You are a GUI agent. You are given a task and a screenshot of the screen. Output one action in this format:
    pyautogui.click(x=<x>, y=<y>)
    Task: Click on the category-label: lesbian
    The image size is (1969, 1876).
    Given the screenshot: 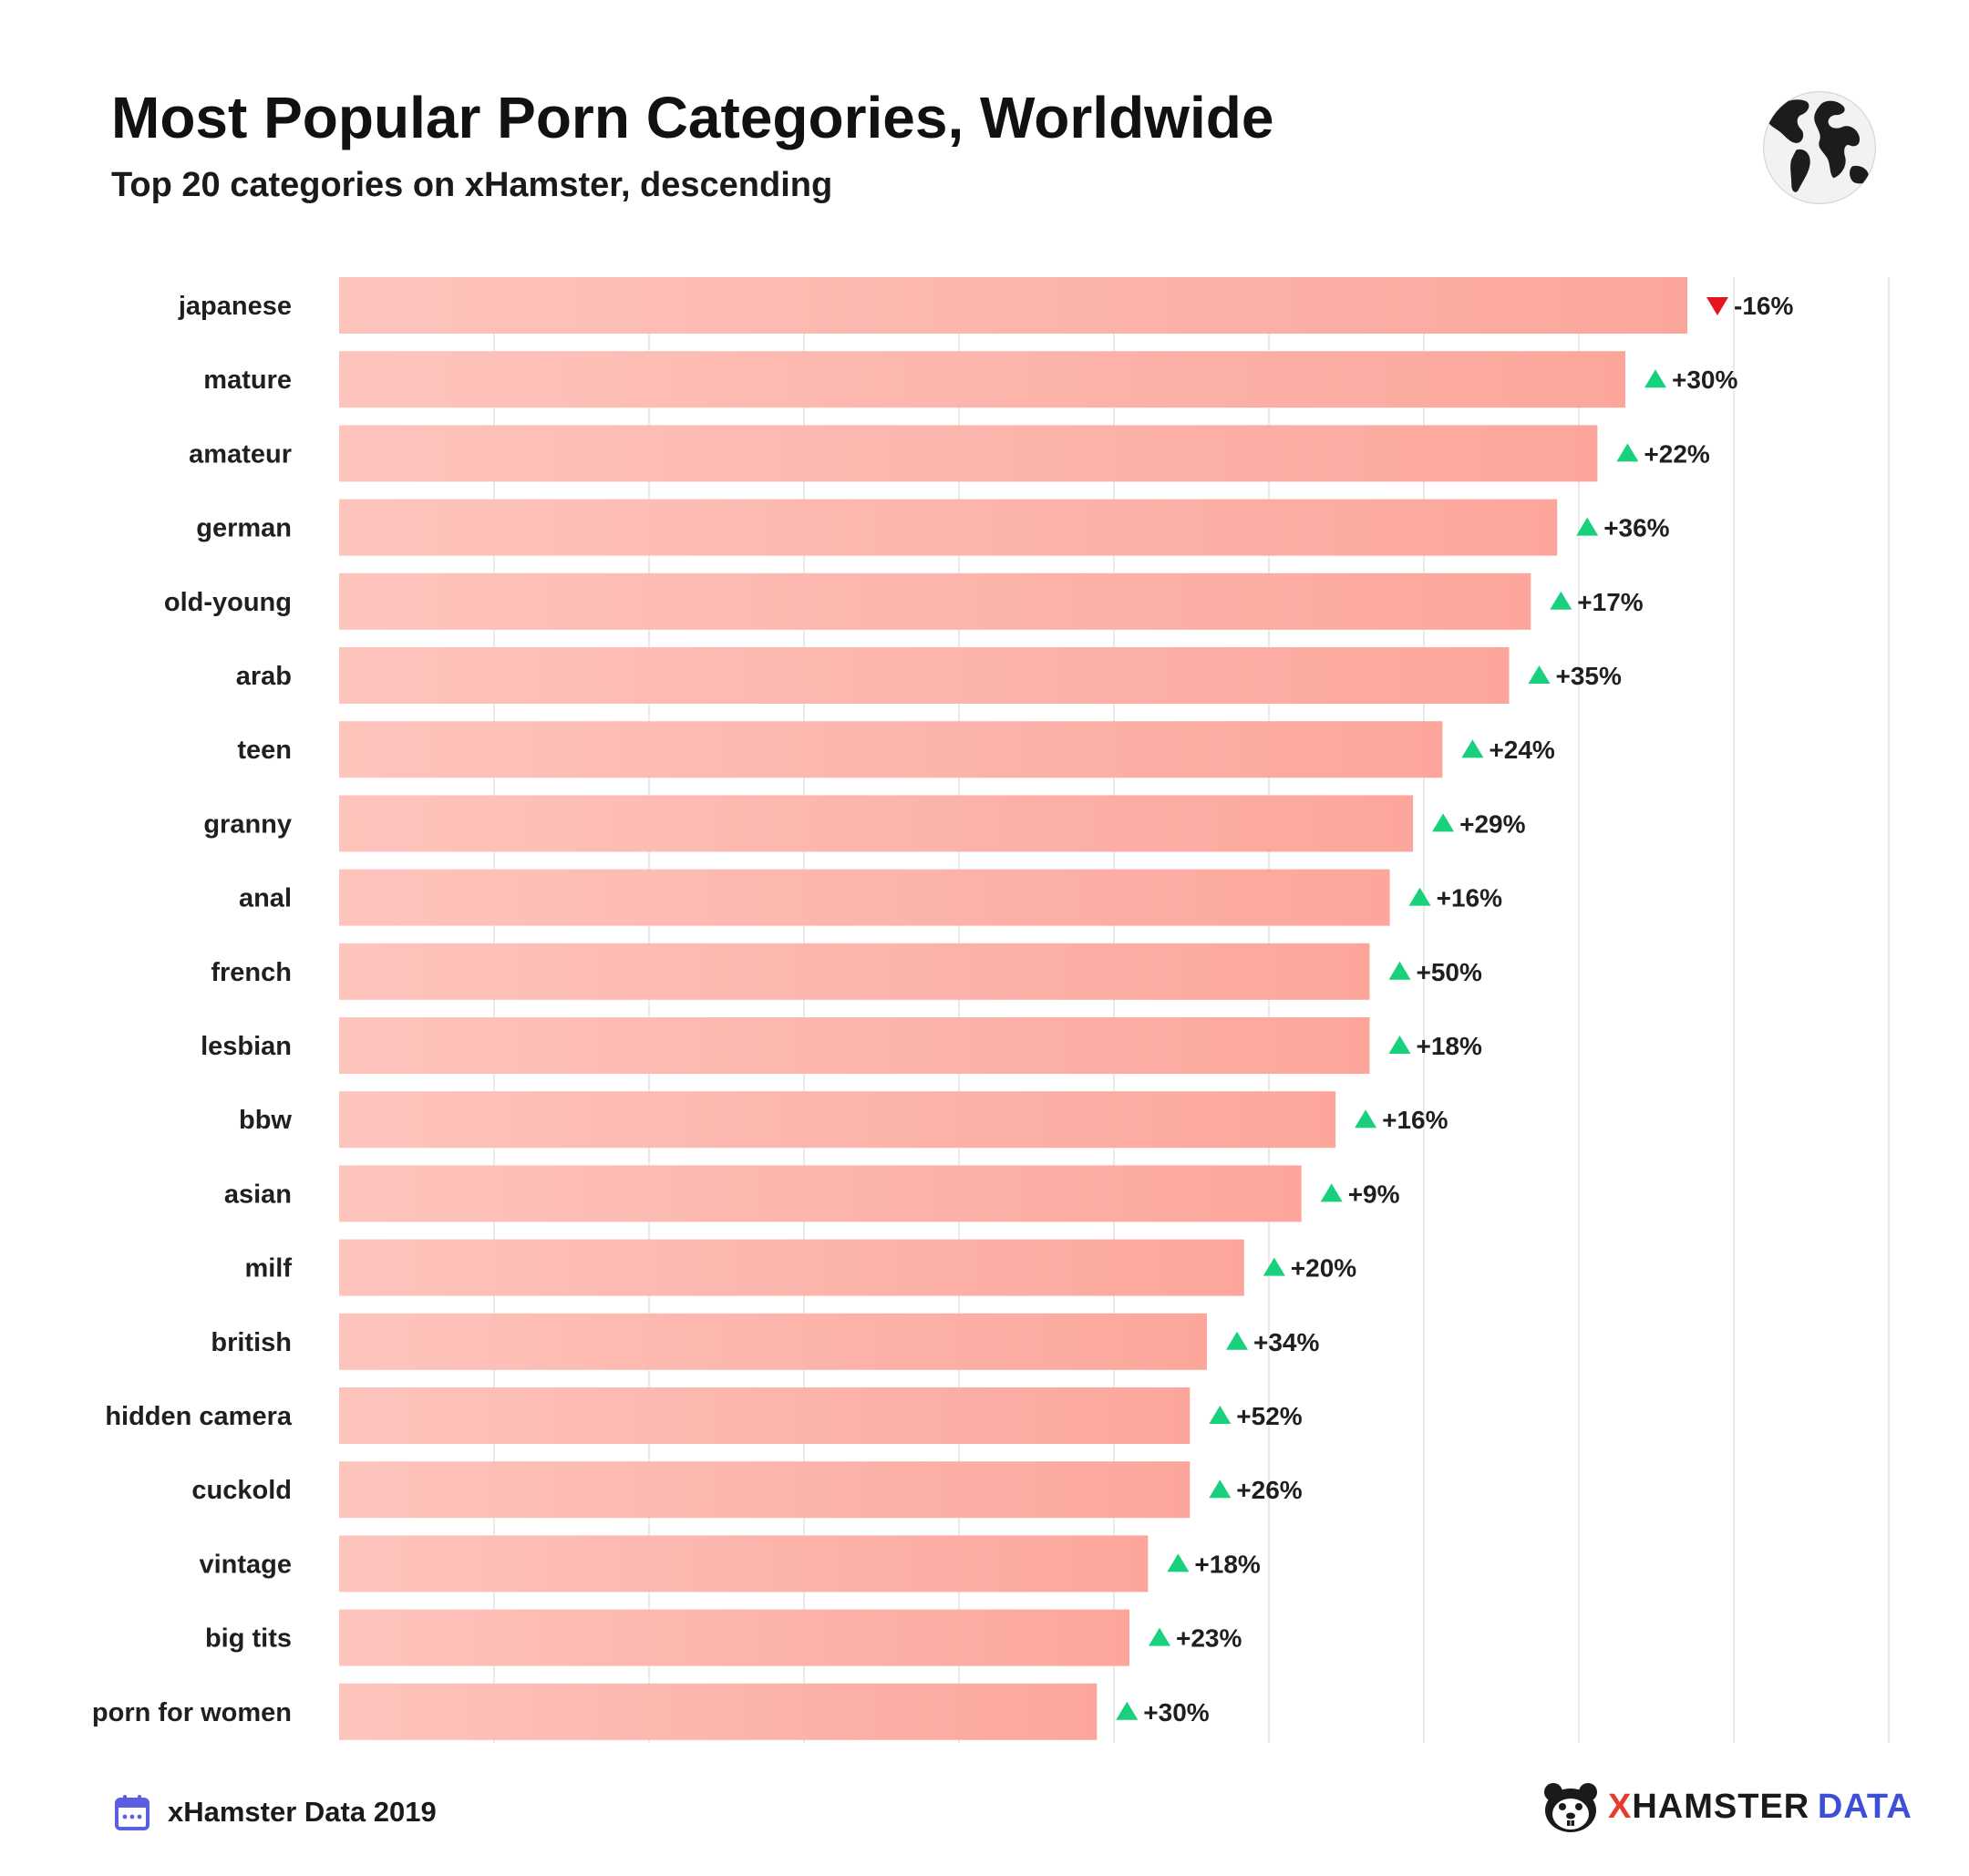 What is the action you would take?
    pyautogui.click(x=246, y=1046)
    